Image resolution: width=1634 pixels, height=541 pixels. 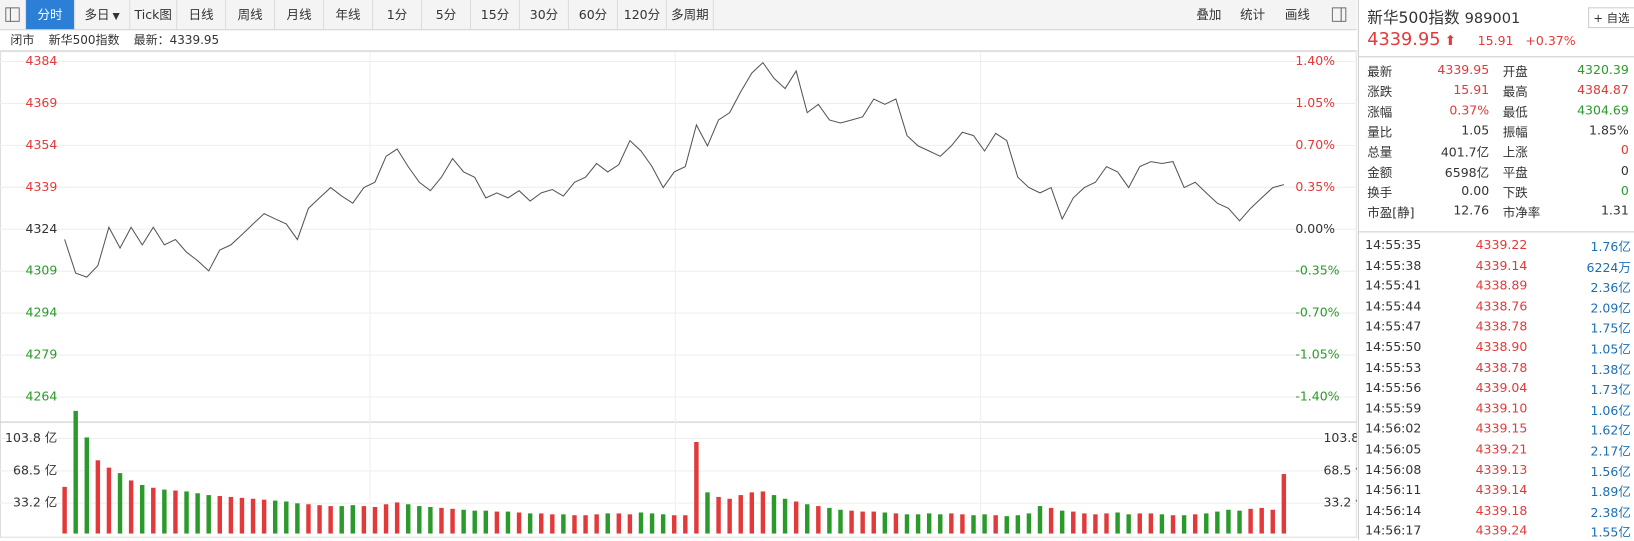 I want to click on tab: Tick图, so click(x=154, y=15).